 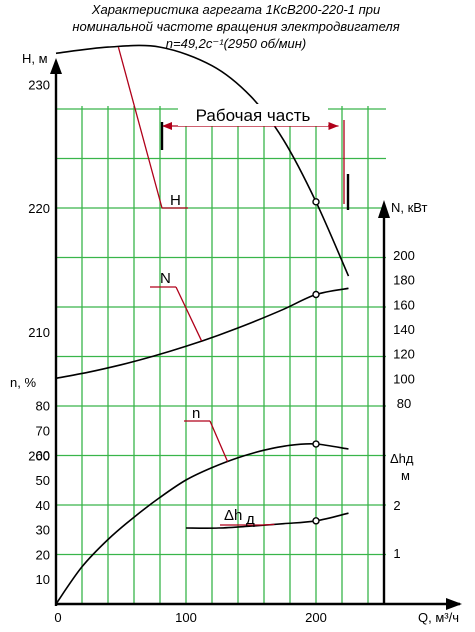 What do you see at coordinates (23, 382) in the screenshot?
I see `axis-label-efficiency: n, %` at bounding box center [23, 382].